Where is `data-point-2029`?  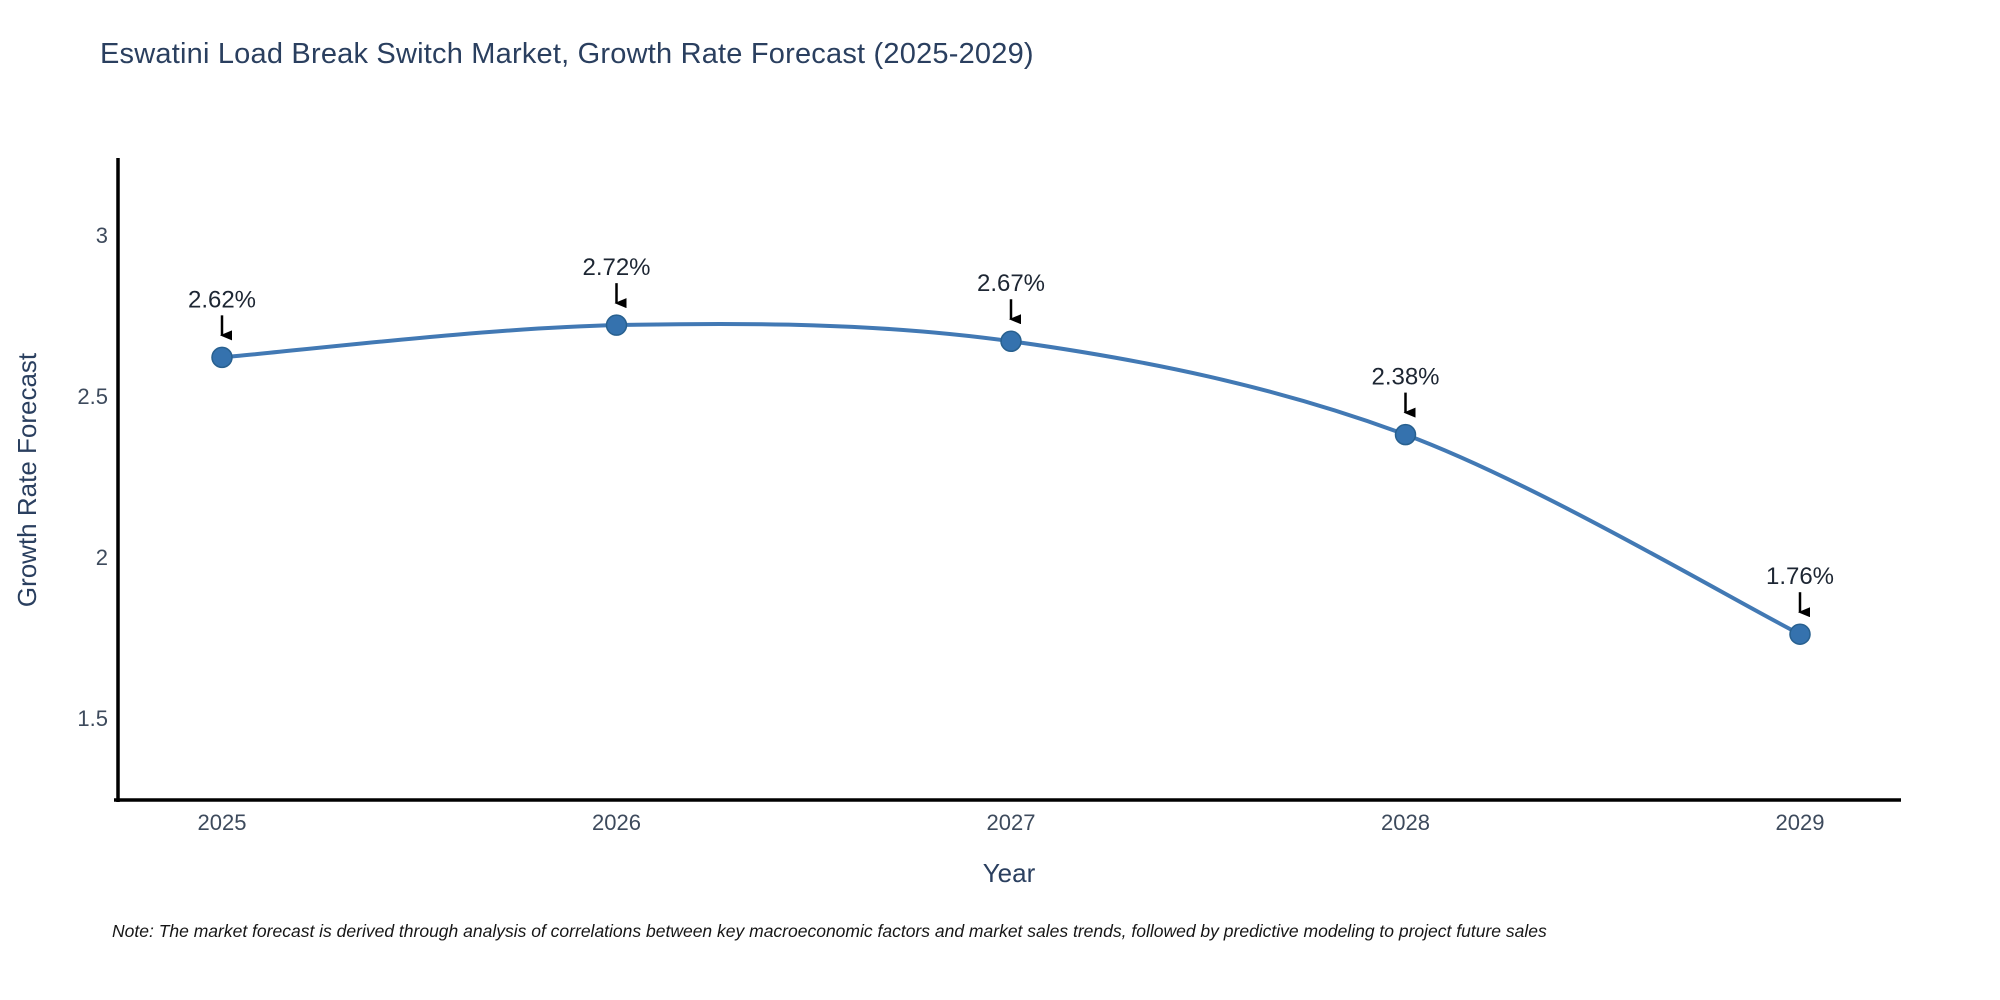 data-point-2029 is located at coordinates (1800, 634).